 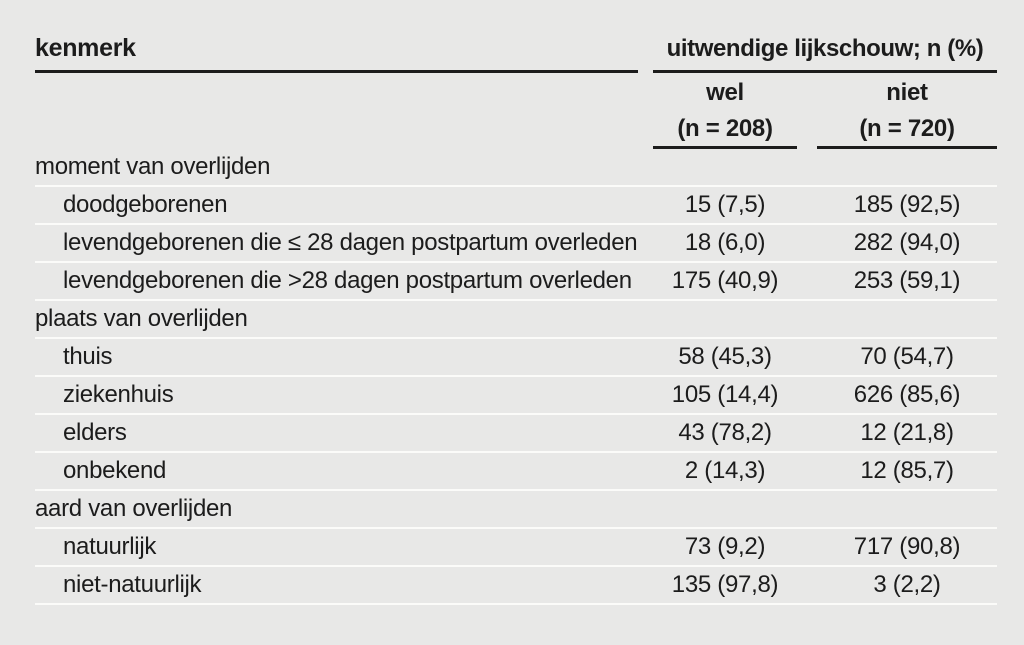 I want to click on table-row: elders 43 (78,2) 12 (21,8), so click(x=516, y=434).